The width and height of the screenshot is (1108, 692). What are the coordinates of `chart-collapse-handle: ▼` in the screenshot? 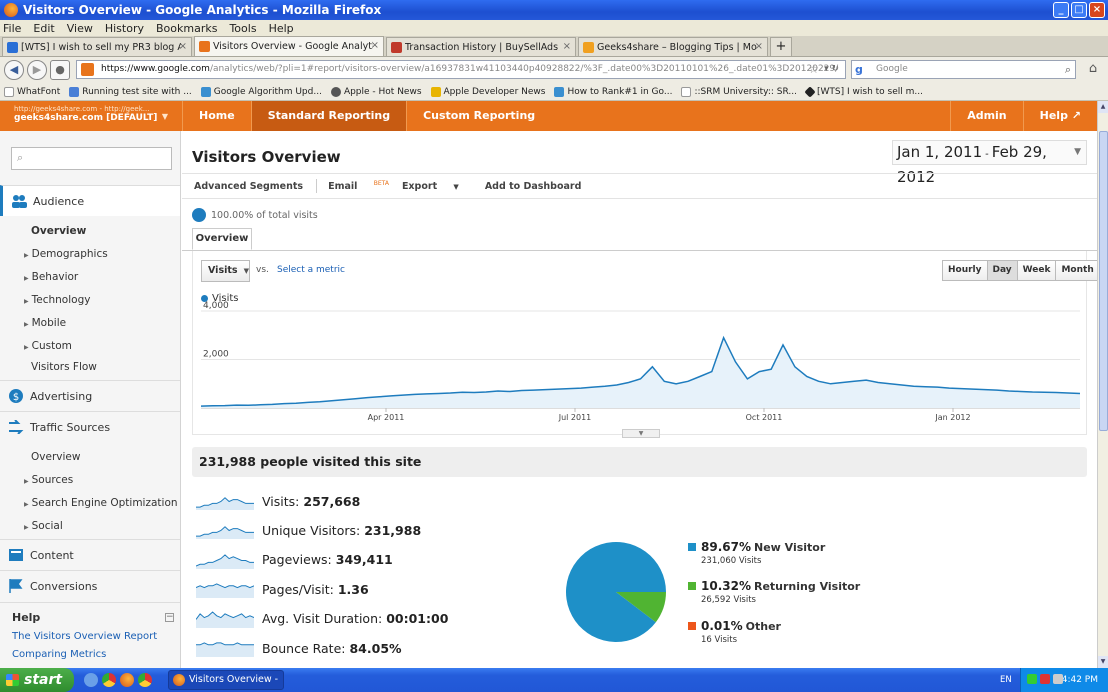 It's located at (641, 433).